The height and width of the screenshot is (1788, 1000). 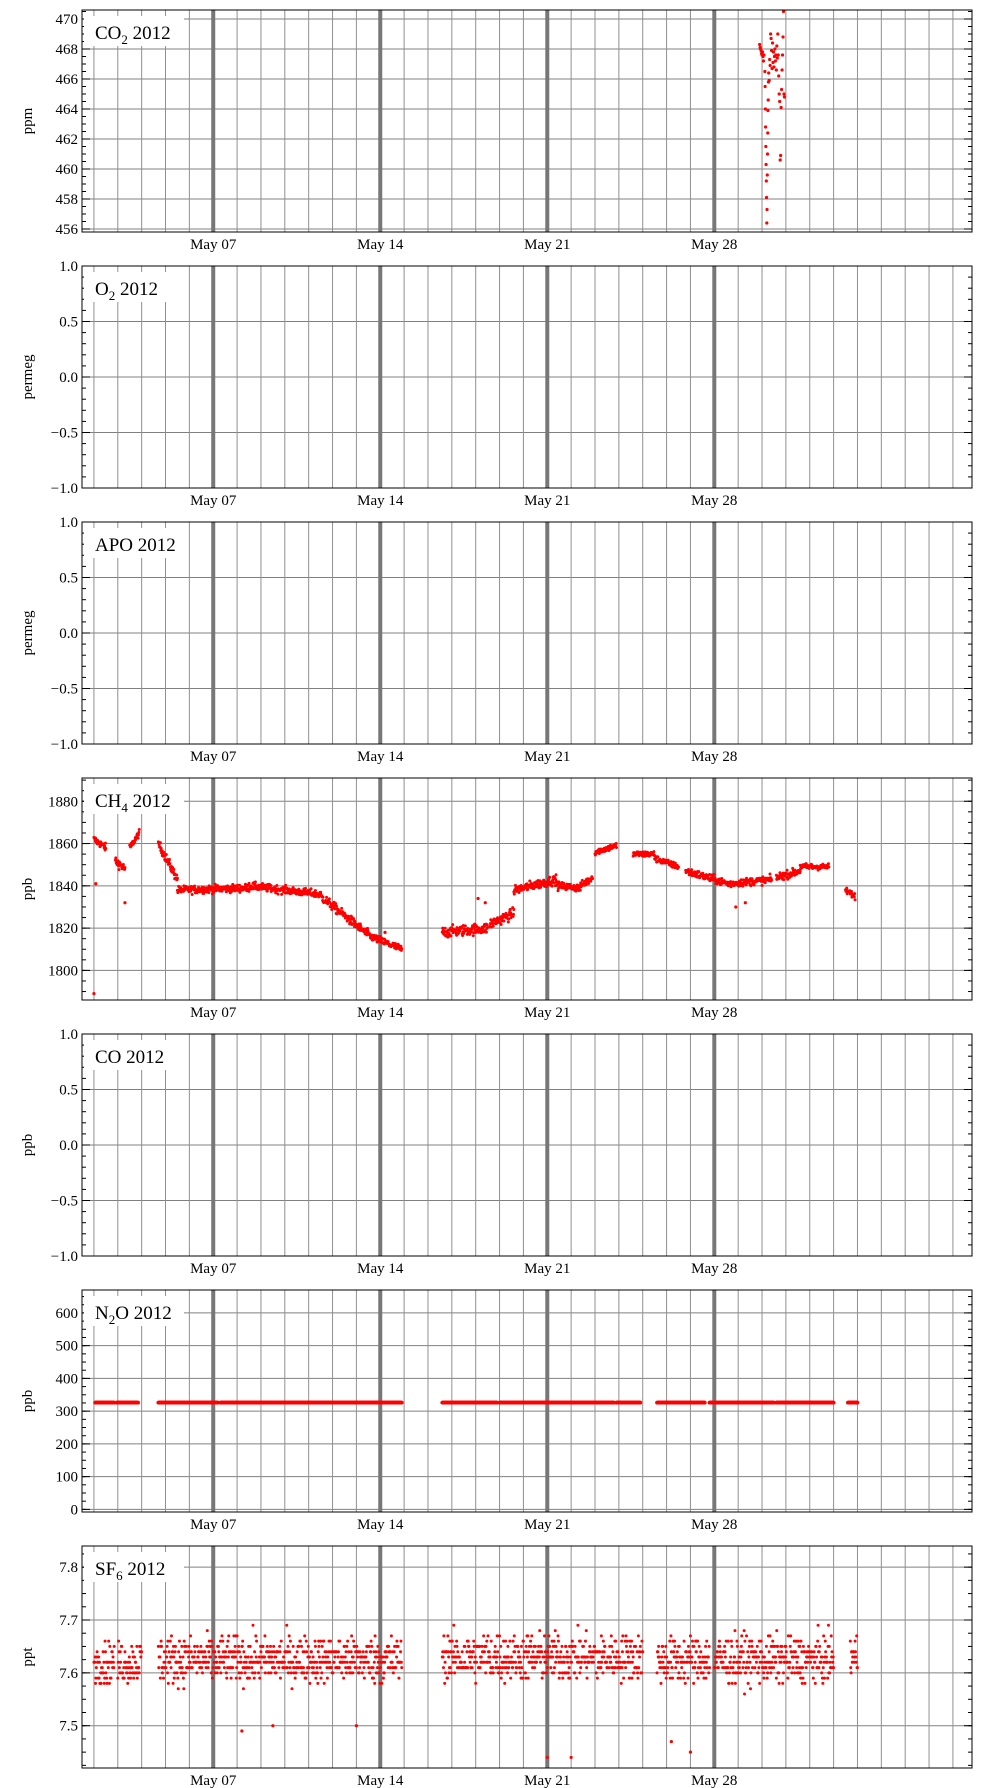 What do you see at coordinates (67, 1347) in the screenshot?
I see `y-tick-label: 500` at bounding box center [67, 1347].